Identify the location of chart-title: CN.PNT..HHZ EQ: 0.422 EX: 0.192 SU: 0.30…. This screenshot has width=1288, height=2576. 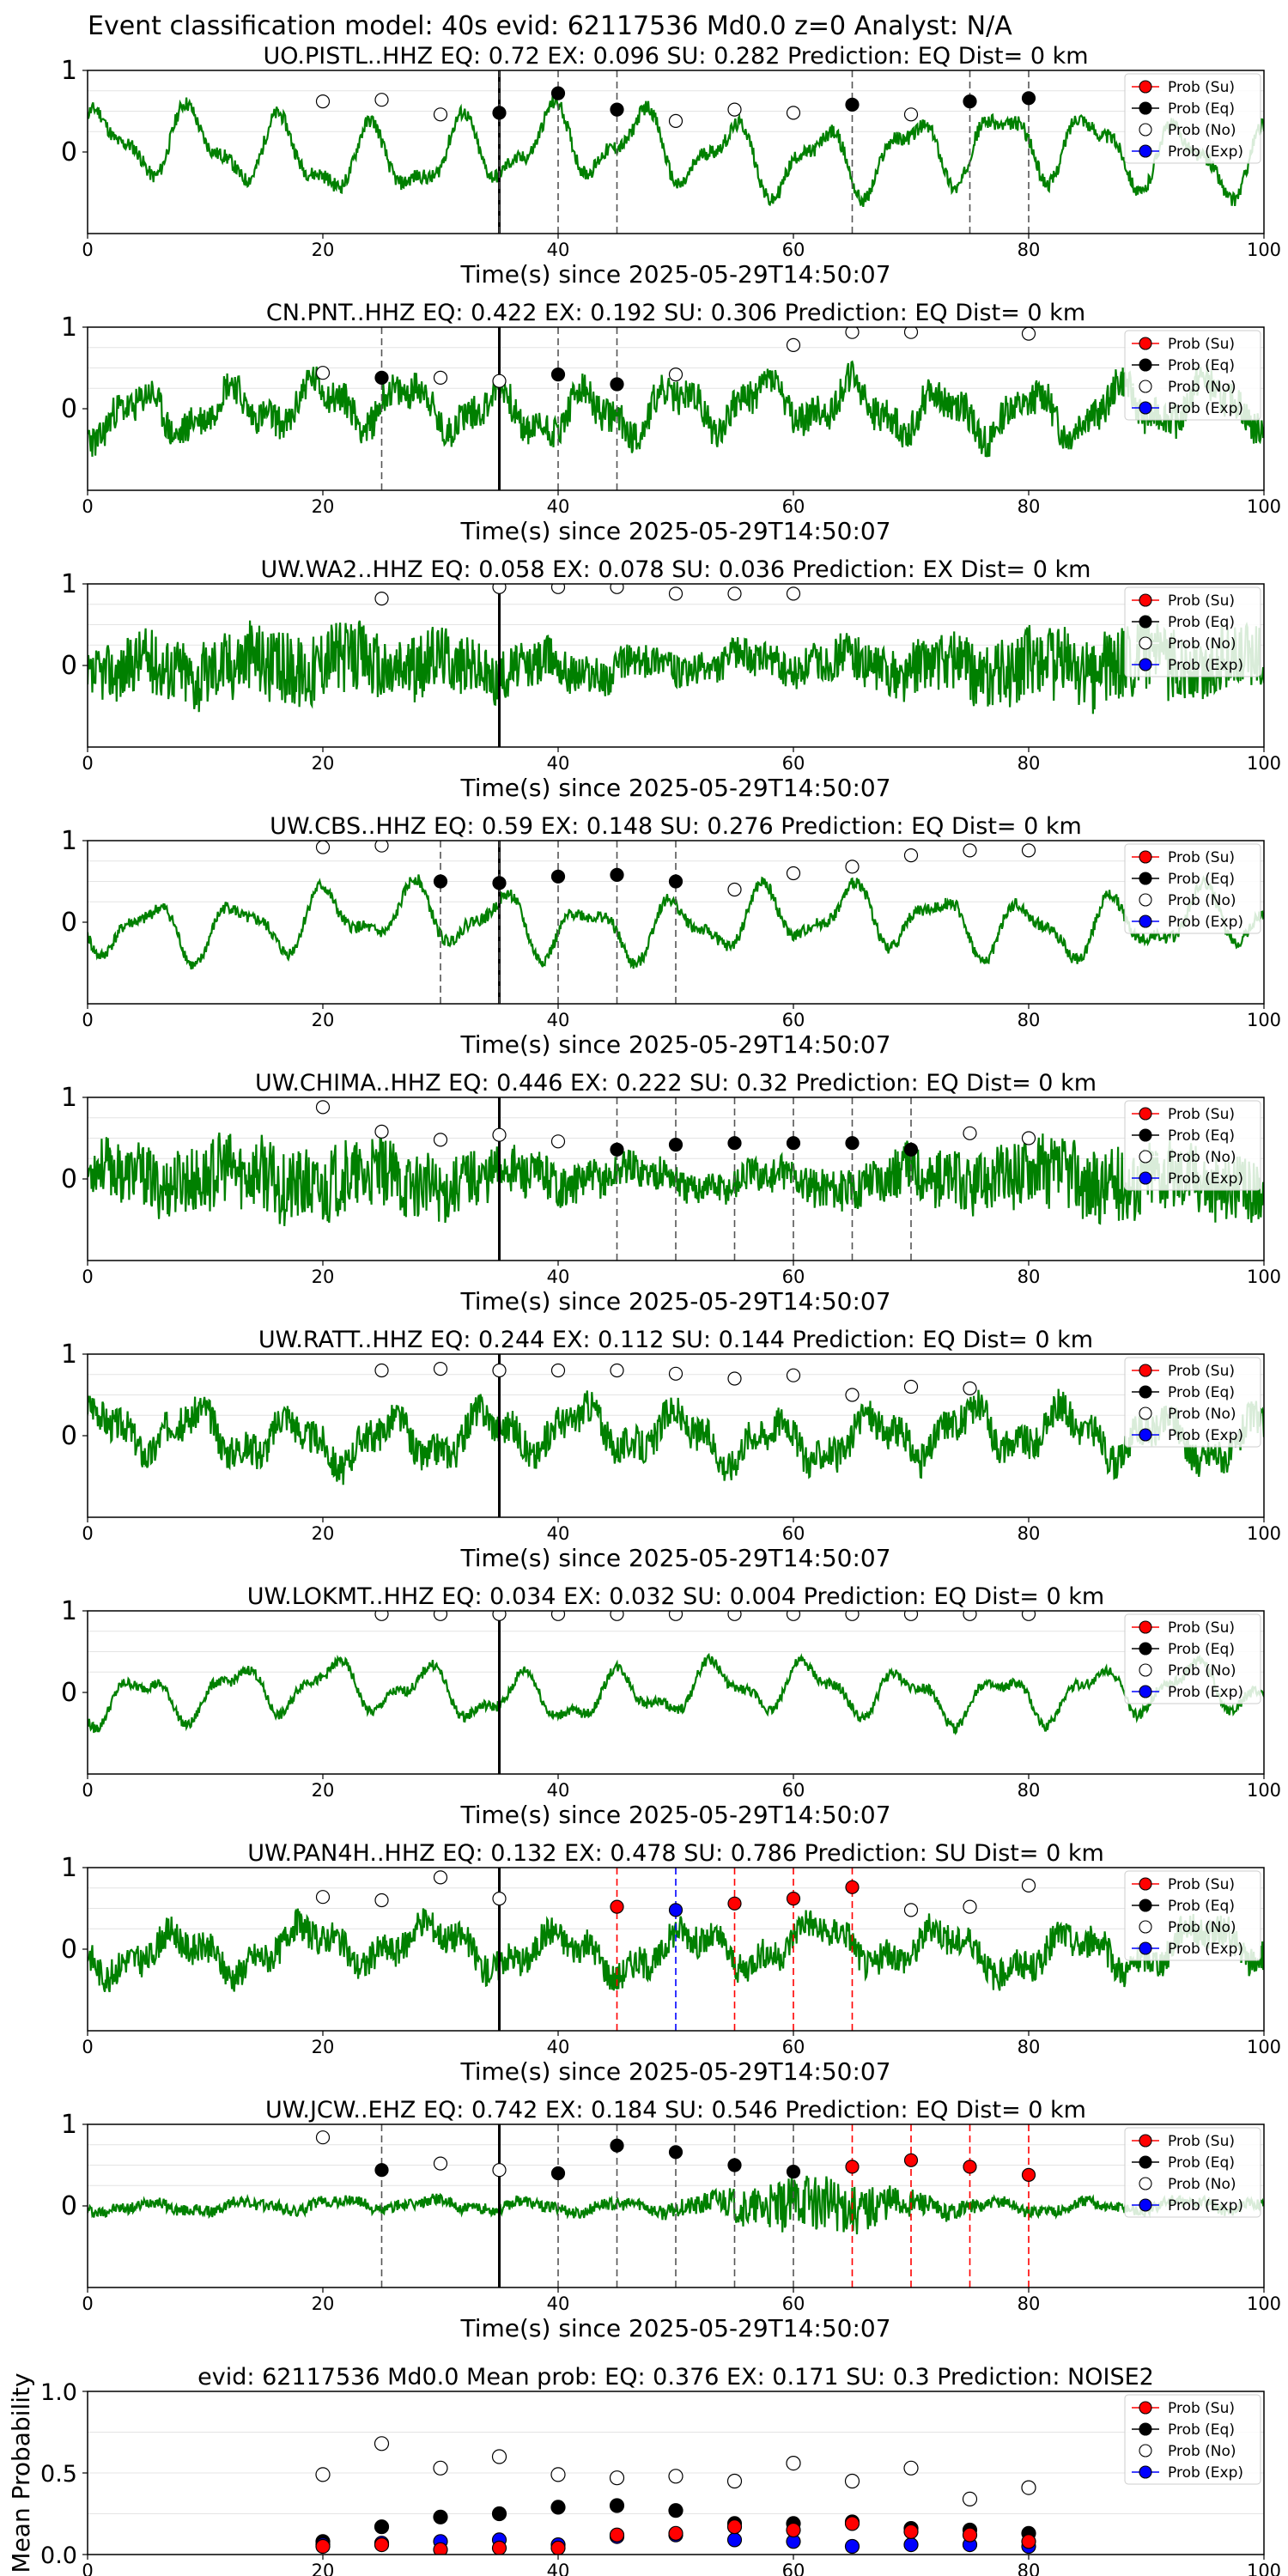
(675, 313).